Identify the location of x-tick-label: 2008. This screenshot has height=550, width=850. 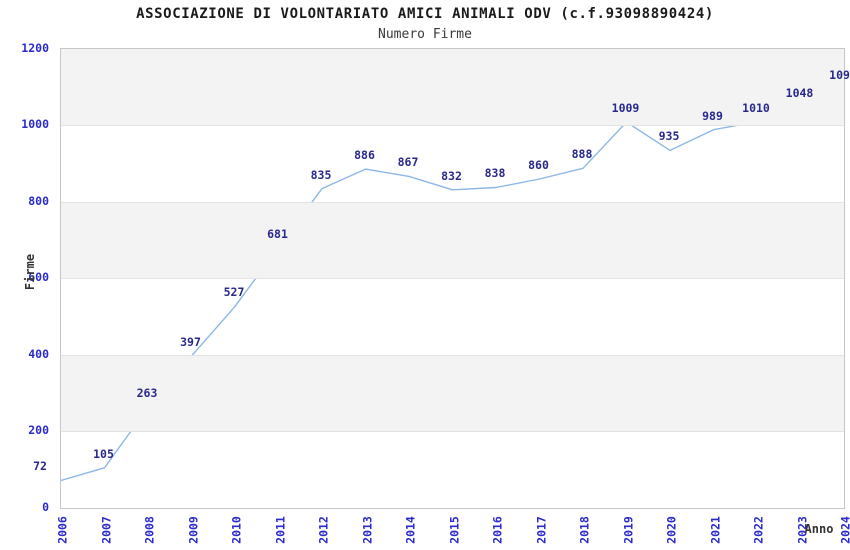
(149, 530).